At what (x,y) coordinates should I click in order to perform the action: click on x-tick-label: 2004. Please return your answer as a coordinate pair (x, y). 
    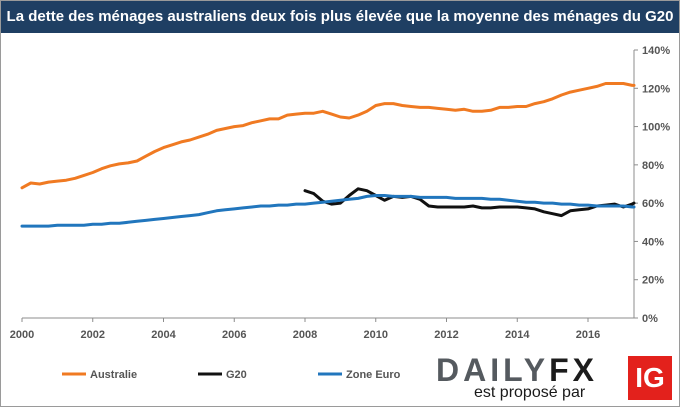
    Looking at the image, I should click on (163, 335).